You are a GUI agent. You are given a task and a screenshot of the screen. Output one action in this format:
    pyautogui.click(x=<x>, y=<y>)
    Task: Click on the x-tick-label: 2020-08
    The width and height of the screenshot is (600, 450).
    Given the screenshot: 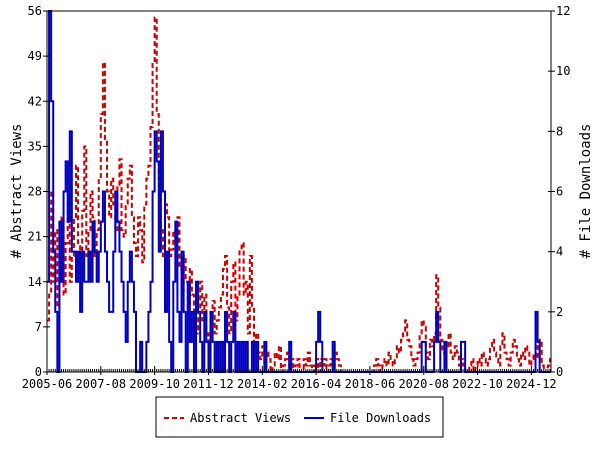 What is the action you would take?
    pyautogui.click(x=423, y=384)
    